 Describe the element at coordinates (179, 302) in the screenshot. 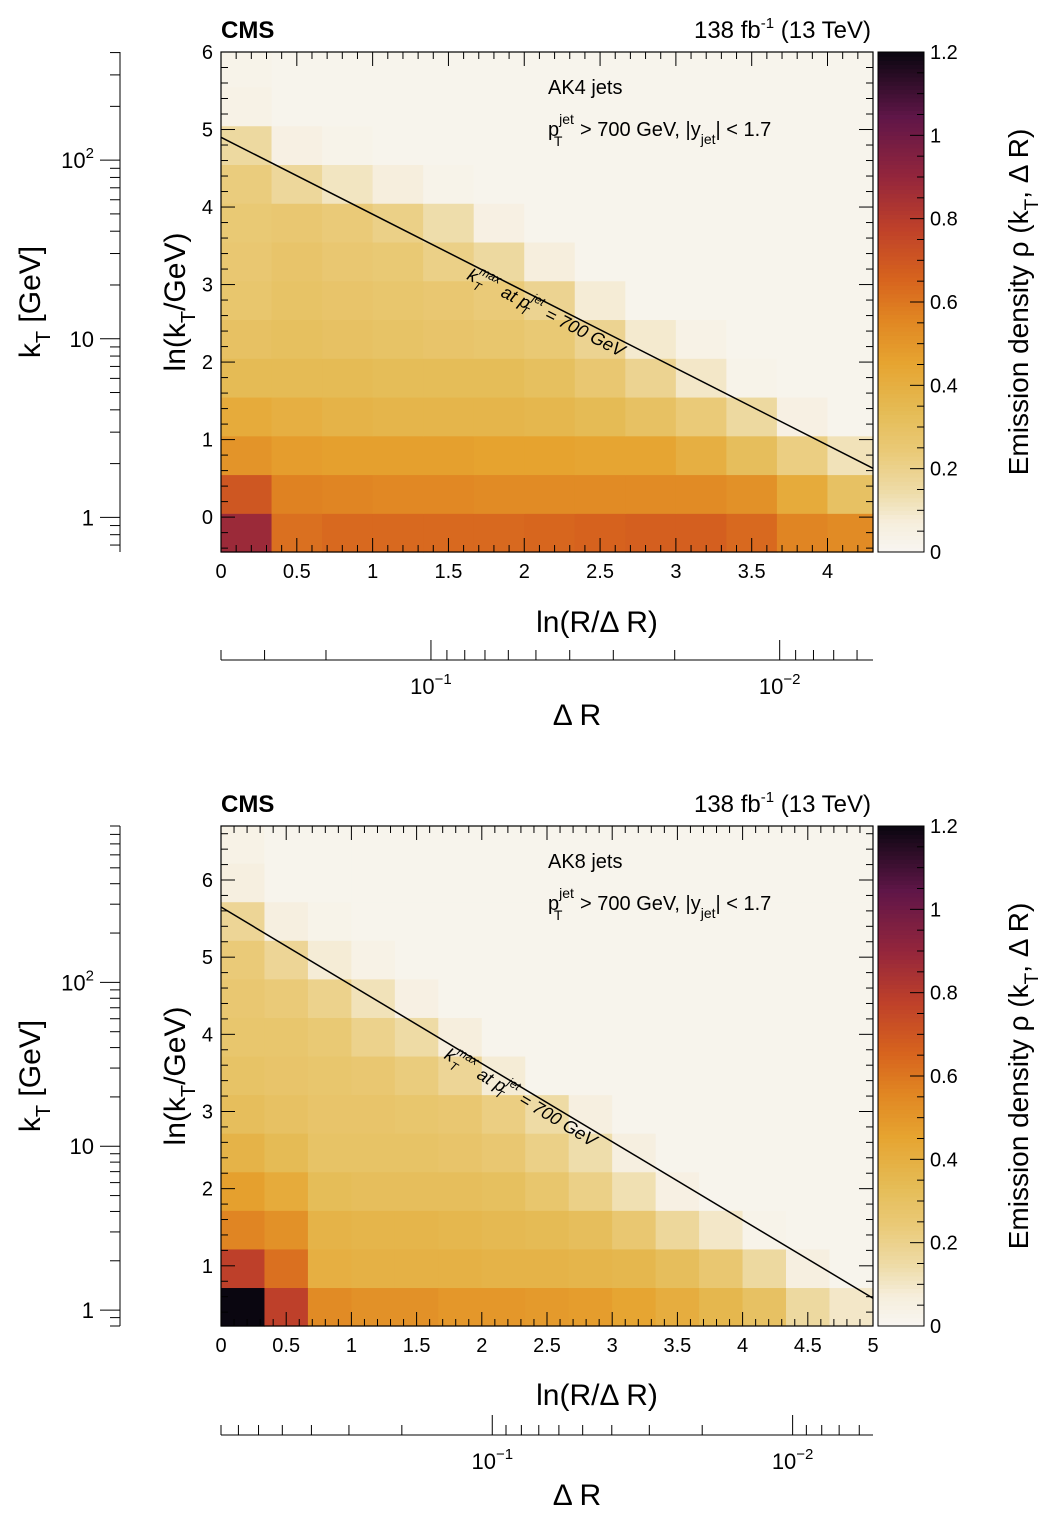

I see `y-axis-label: ln(kT/GeV)` at that location.